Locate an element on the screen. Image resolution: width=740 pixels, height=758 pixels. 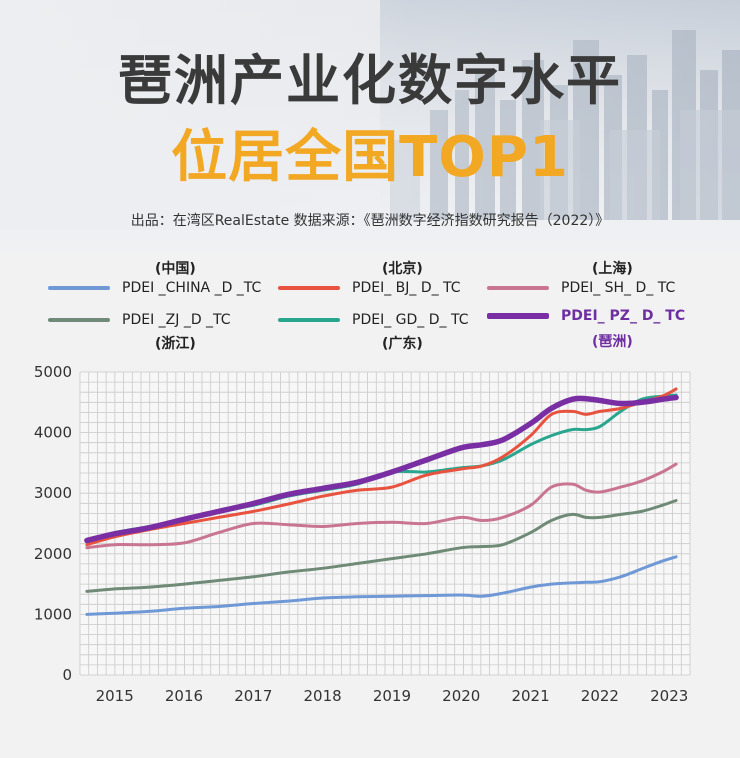
x-tick-label: 2018 is located at coordinates (323, 696).